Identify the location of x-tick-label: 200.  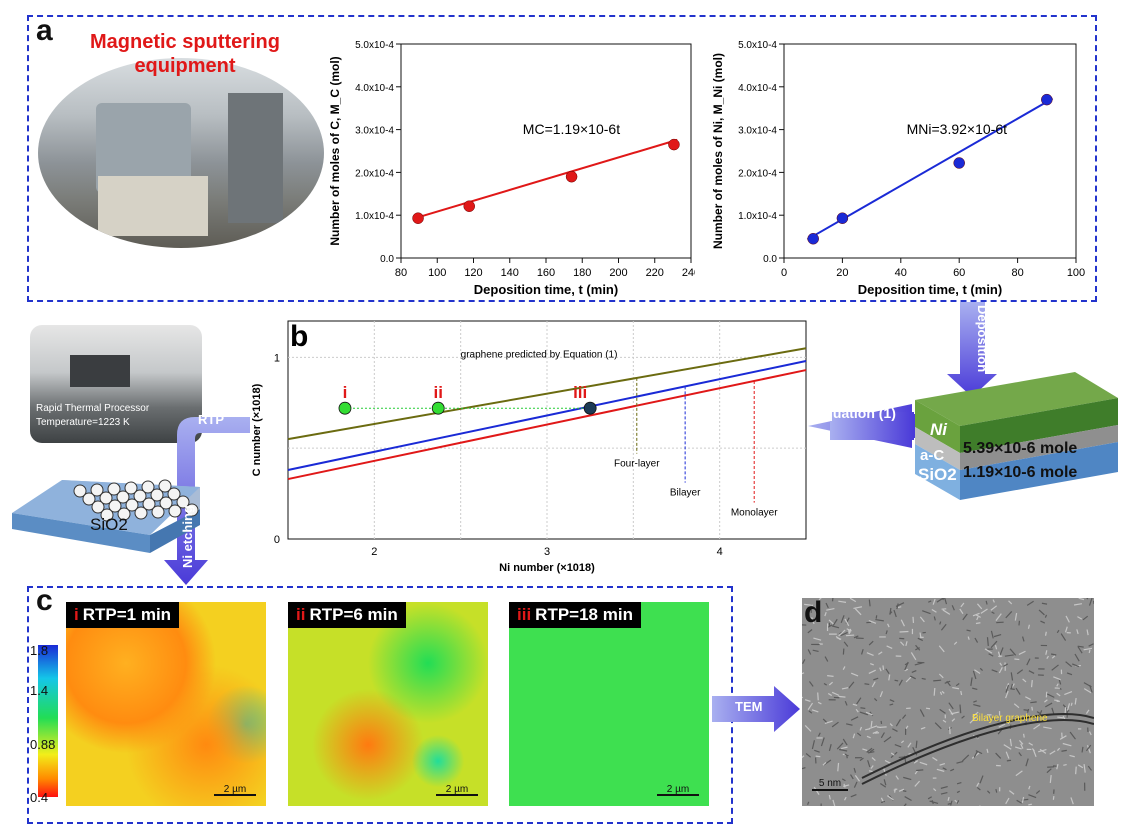
(618, 273).